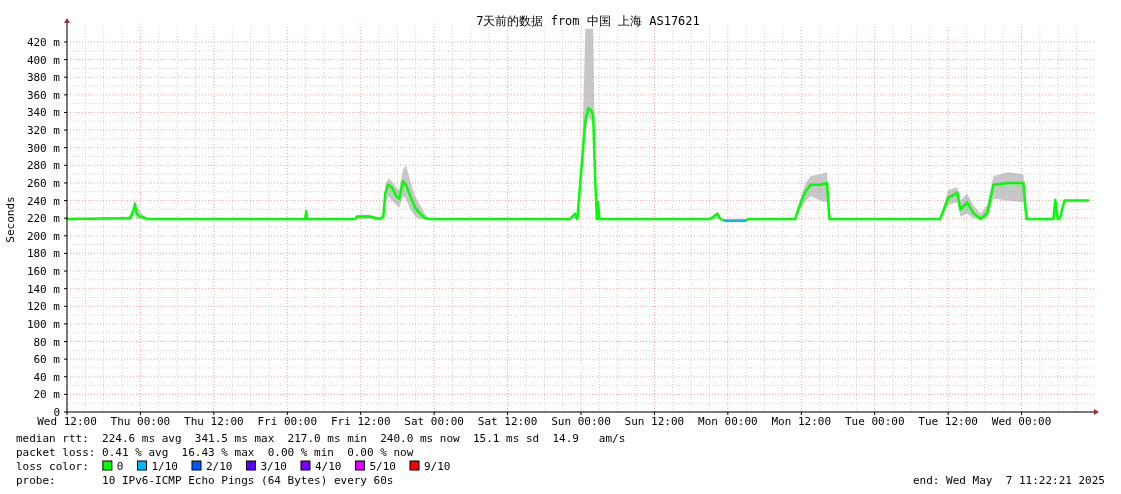 The height and width of the screenshot is (494, 1121). Describe the element at coordinates (43, 201) in the screenshot. I see `y-tick-label: 240 m` at that location.